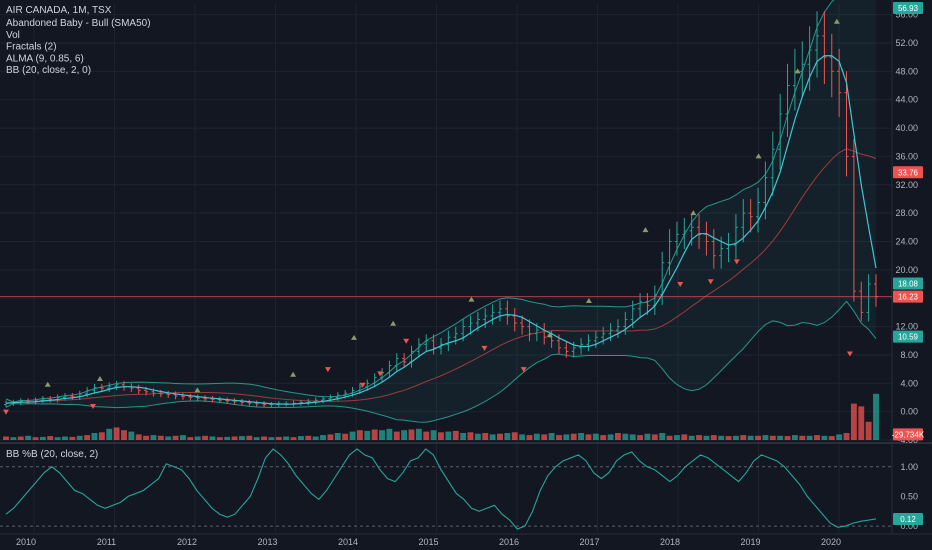  Describe the element at coordinates (78, 23) in the screenshot. I see `legend-item: Abandoned Baby - Bull (SMA50)` at that location.